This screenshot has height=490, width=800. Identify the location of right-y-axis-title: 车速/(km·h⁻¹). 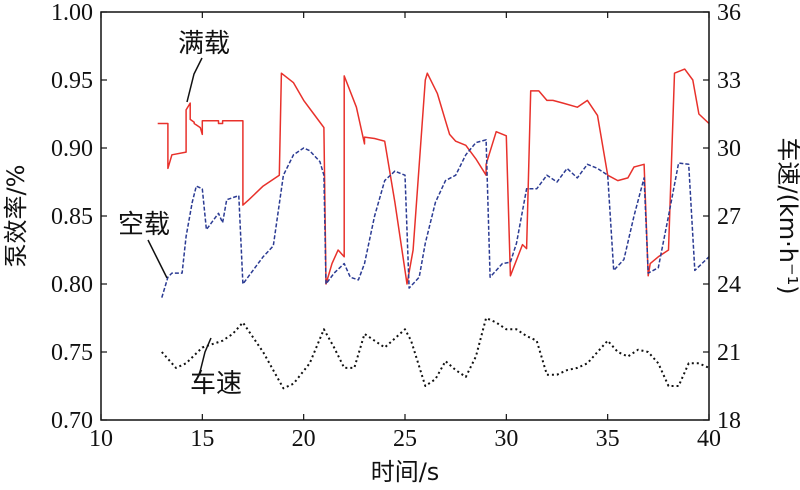
(787, 215).